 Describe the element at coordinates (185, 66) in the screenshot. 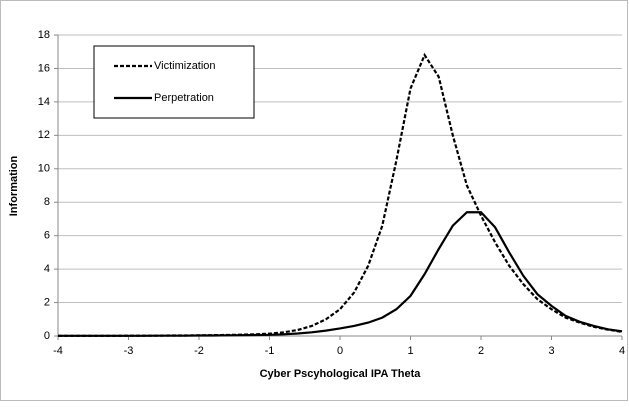

I see `legend-label: Victimization` at that location.